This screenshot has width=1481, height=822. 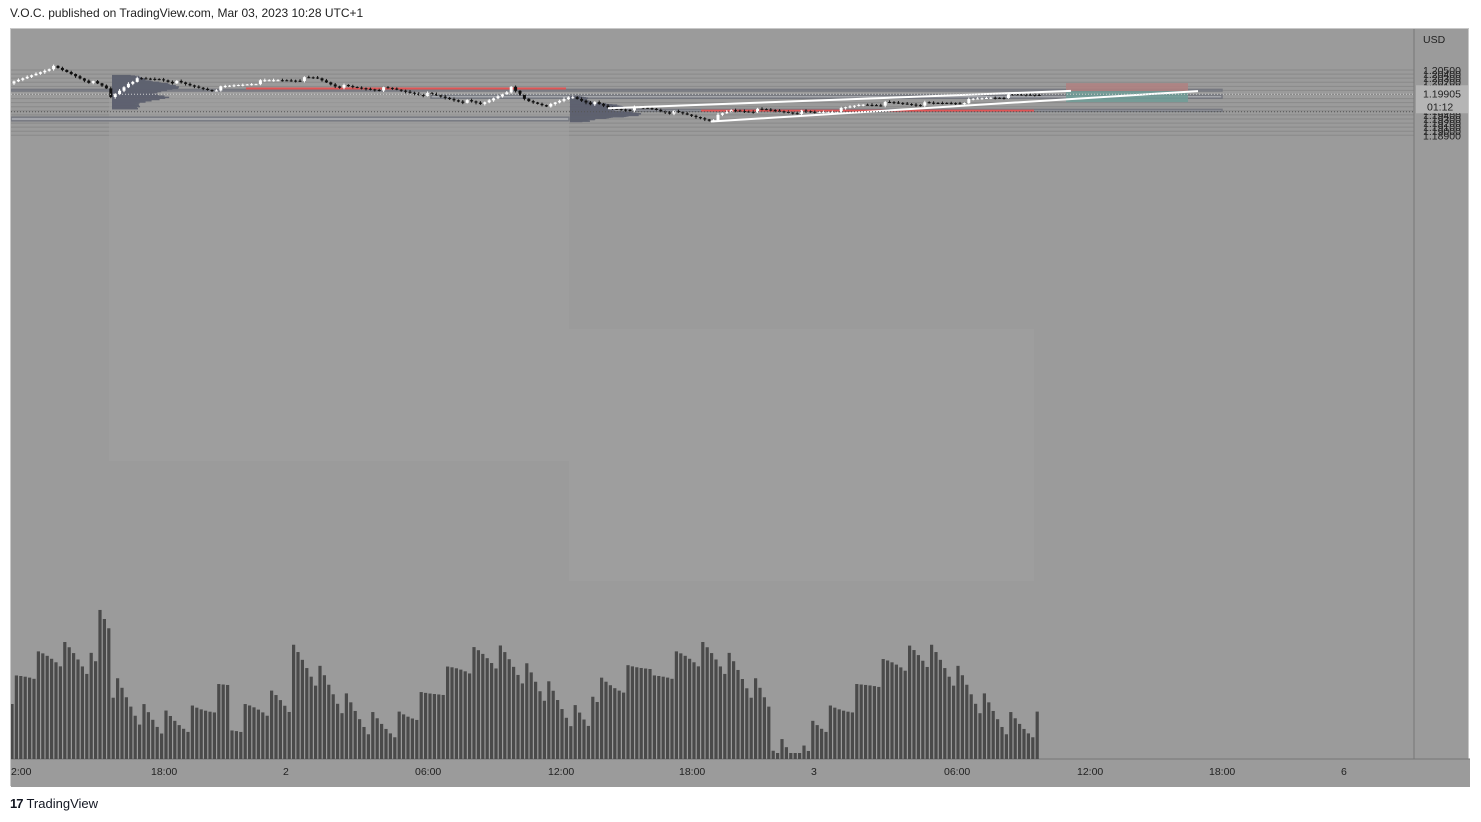 I want to click on tradingview-footer: 17 TradingView, so click(x=54, y=803).